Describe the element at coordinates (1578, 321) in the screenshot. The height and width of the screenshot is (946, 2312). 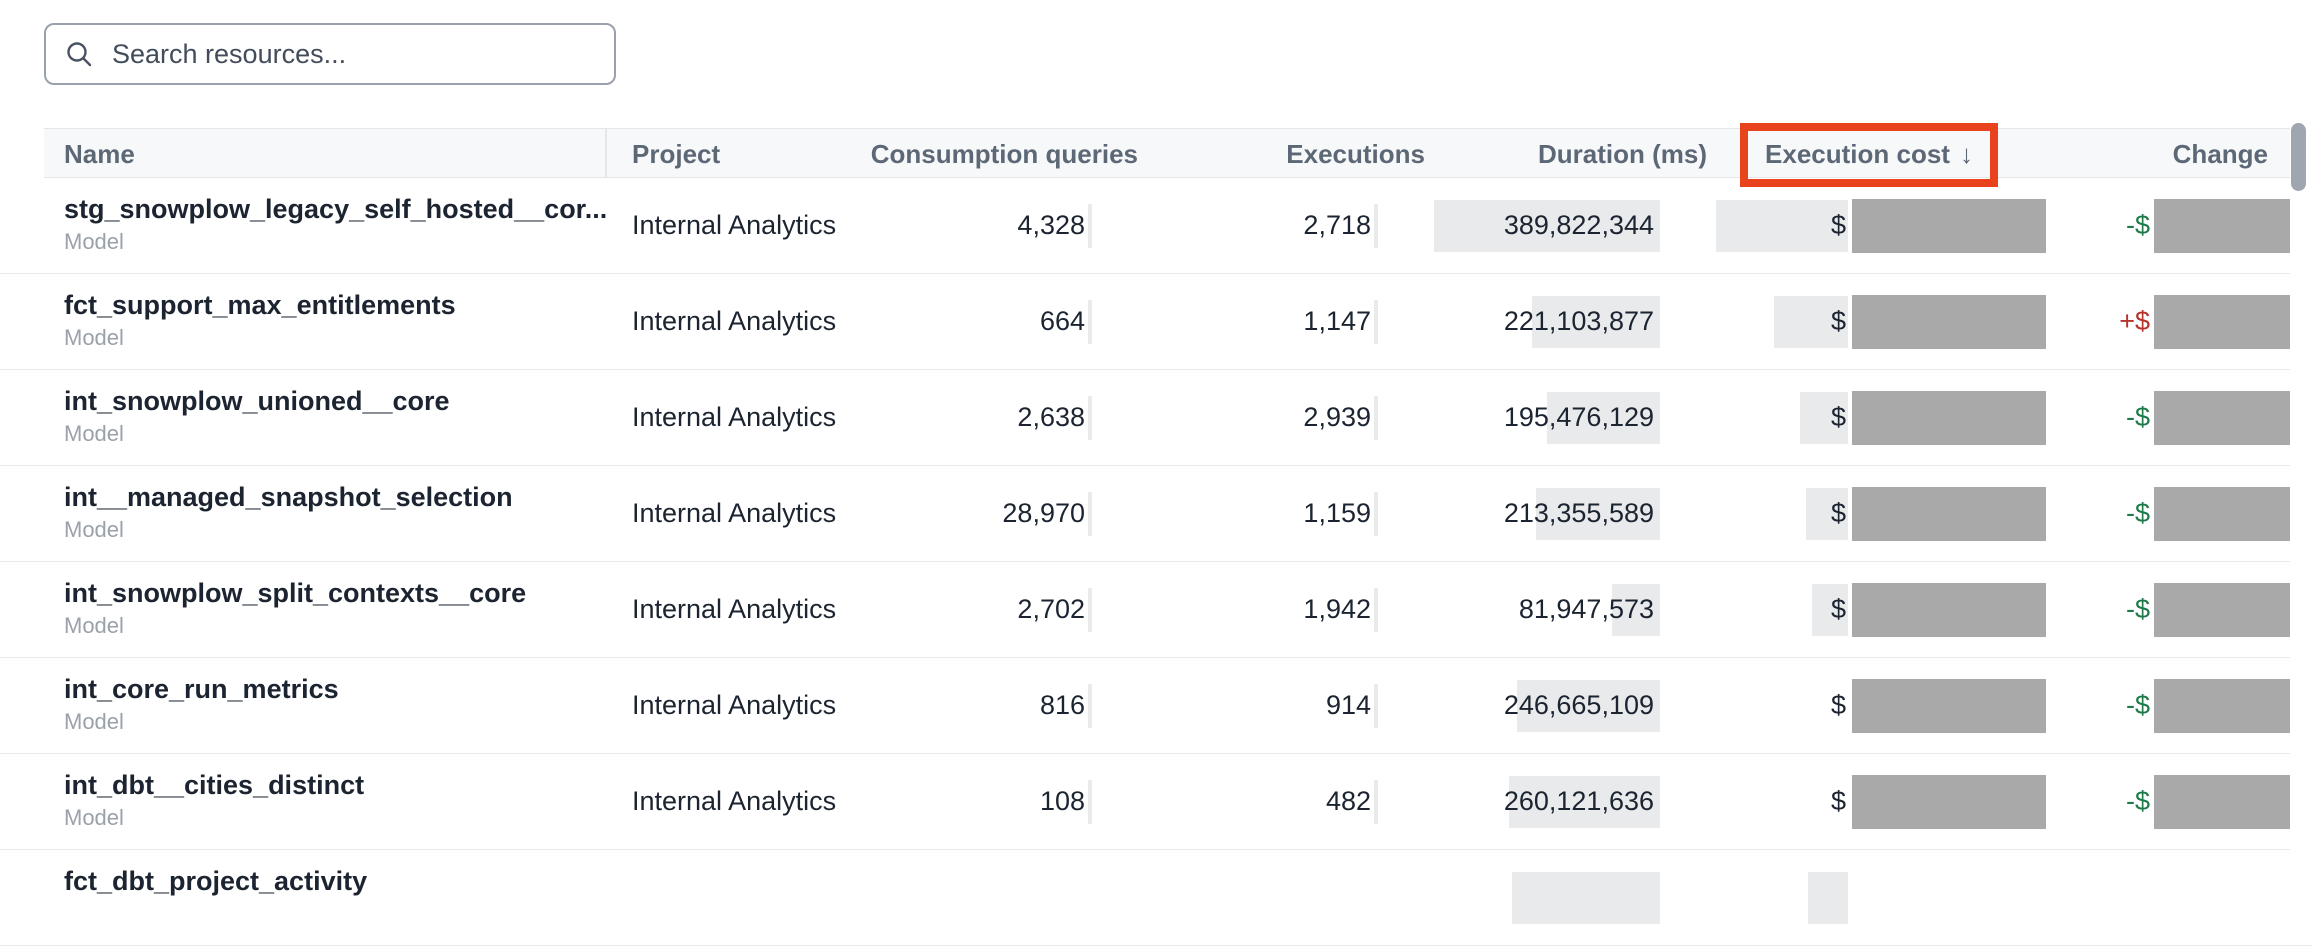
I see `duration-cell: 221,103,877` at that location.